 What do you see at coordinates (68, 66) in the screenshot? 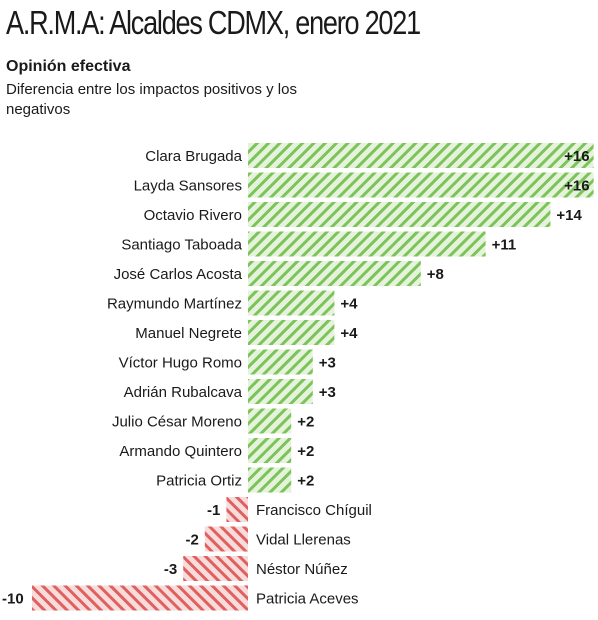
I see `chart-subtitle: Opinión efectiva` at bounding box center [68, 66].